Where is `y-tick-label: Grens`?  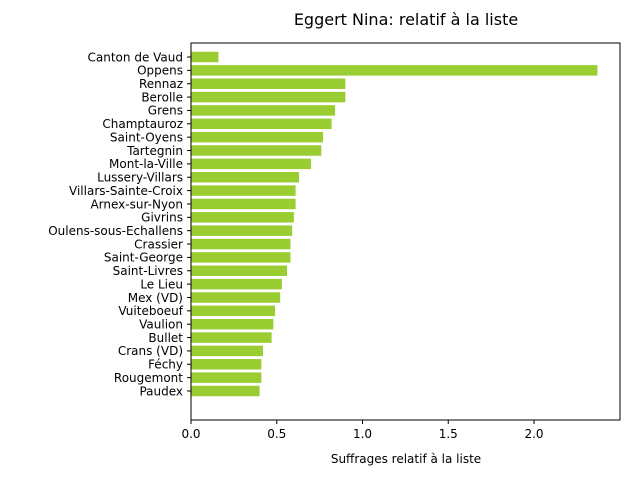 y-tick-label: Grens is located at coordinates (165, 111).